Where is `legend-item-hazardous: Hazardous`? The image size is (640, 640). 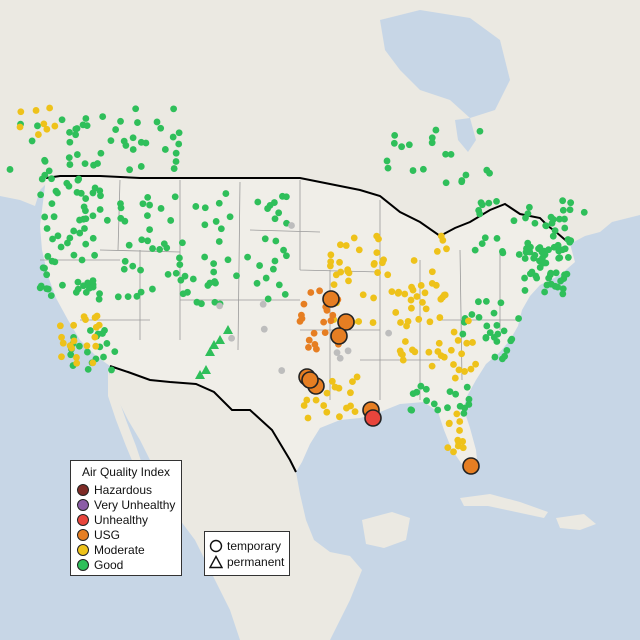 legend-item-hazardous: Hazardous is located at coordinates (114, 490).